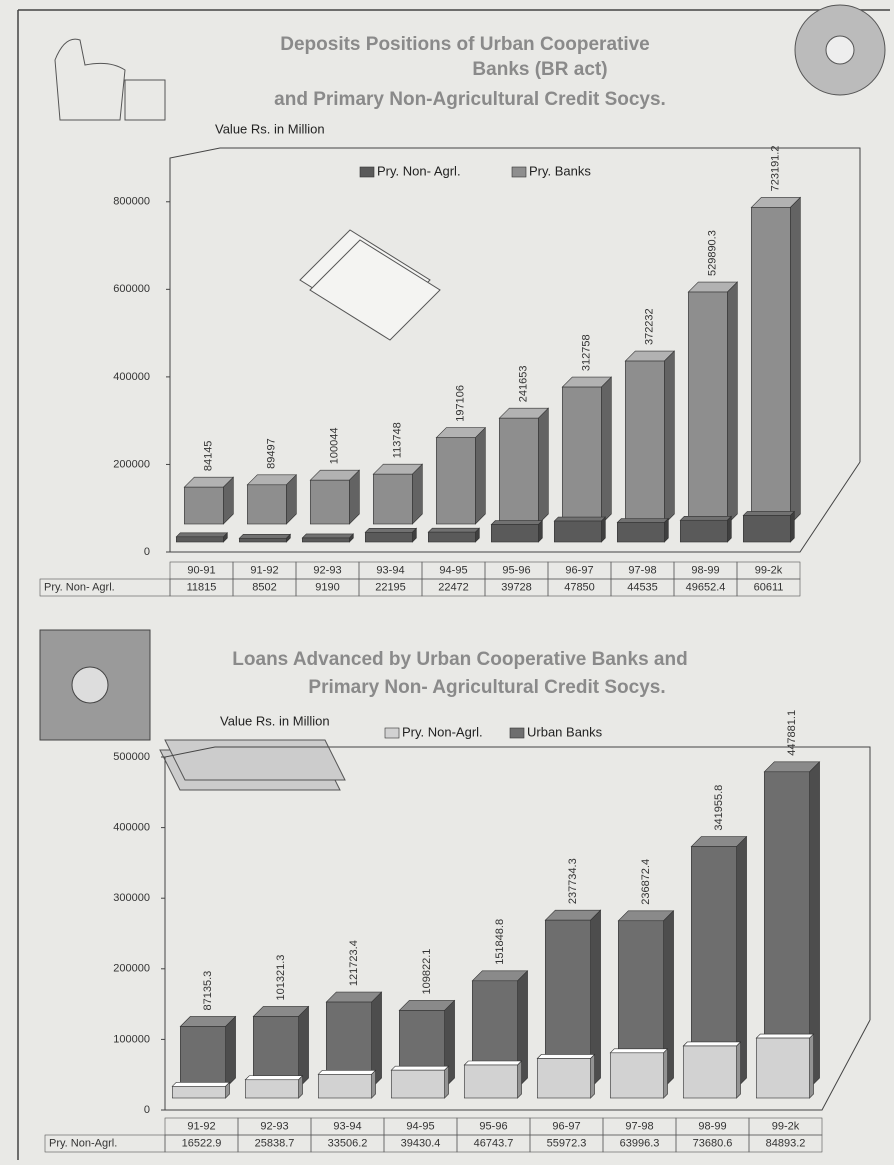  Describe the element at coordinates (786, 1143) in the screenshot. I see `table-value: 84893.2` at that location.